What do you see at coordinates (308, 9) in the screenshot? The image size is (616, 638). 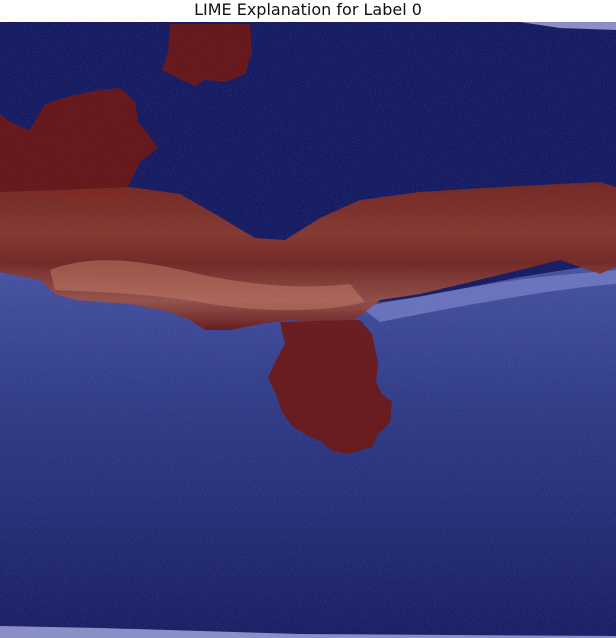 I see `figure-title: LIME Explanation for Label 0` at bounding box center [308, 9].